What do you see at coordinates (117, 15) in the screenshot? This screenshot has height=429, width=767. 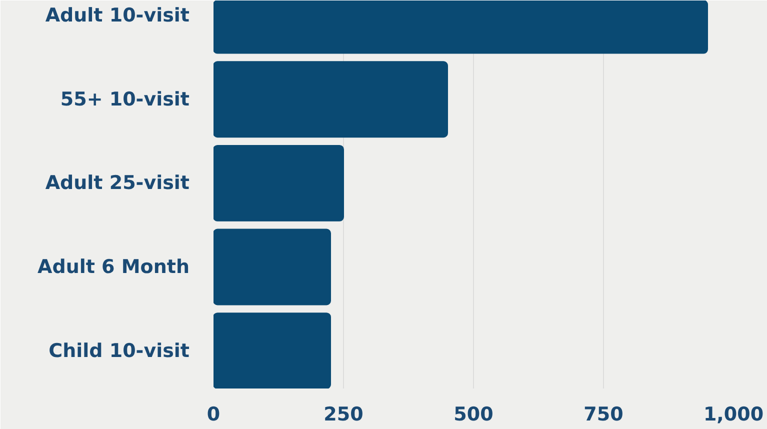 I see `y-tick-label: Adult 10-visit` at bounding box center [117, 15].